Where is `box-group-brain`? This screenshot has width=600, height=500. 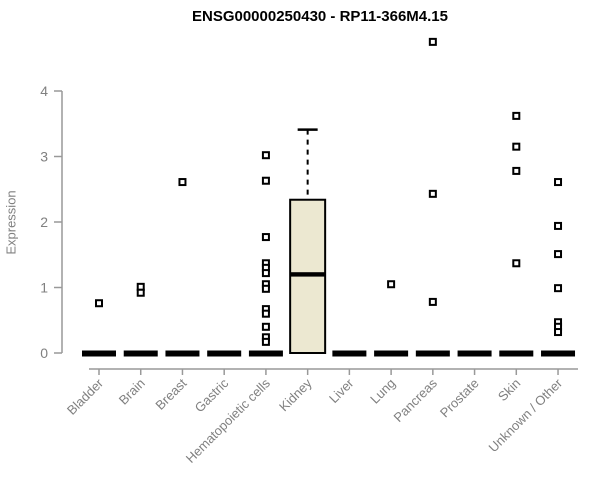
box-group-brain is located at coordinates (140, 319).